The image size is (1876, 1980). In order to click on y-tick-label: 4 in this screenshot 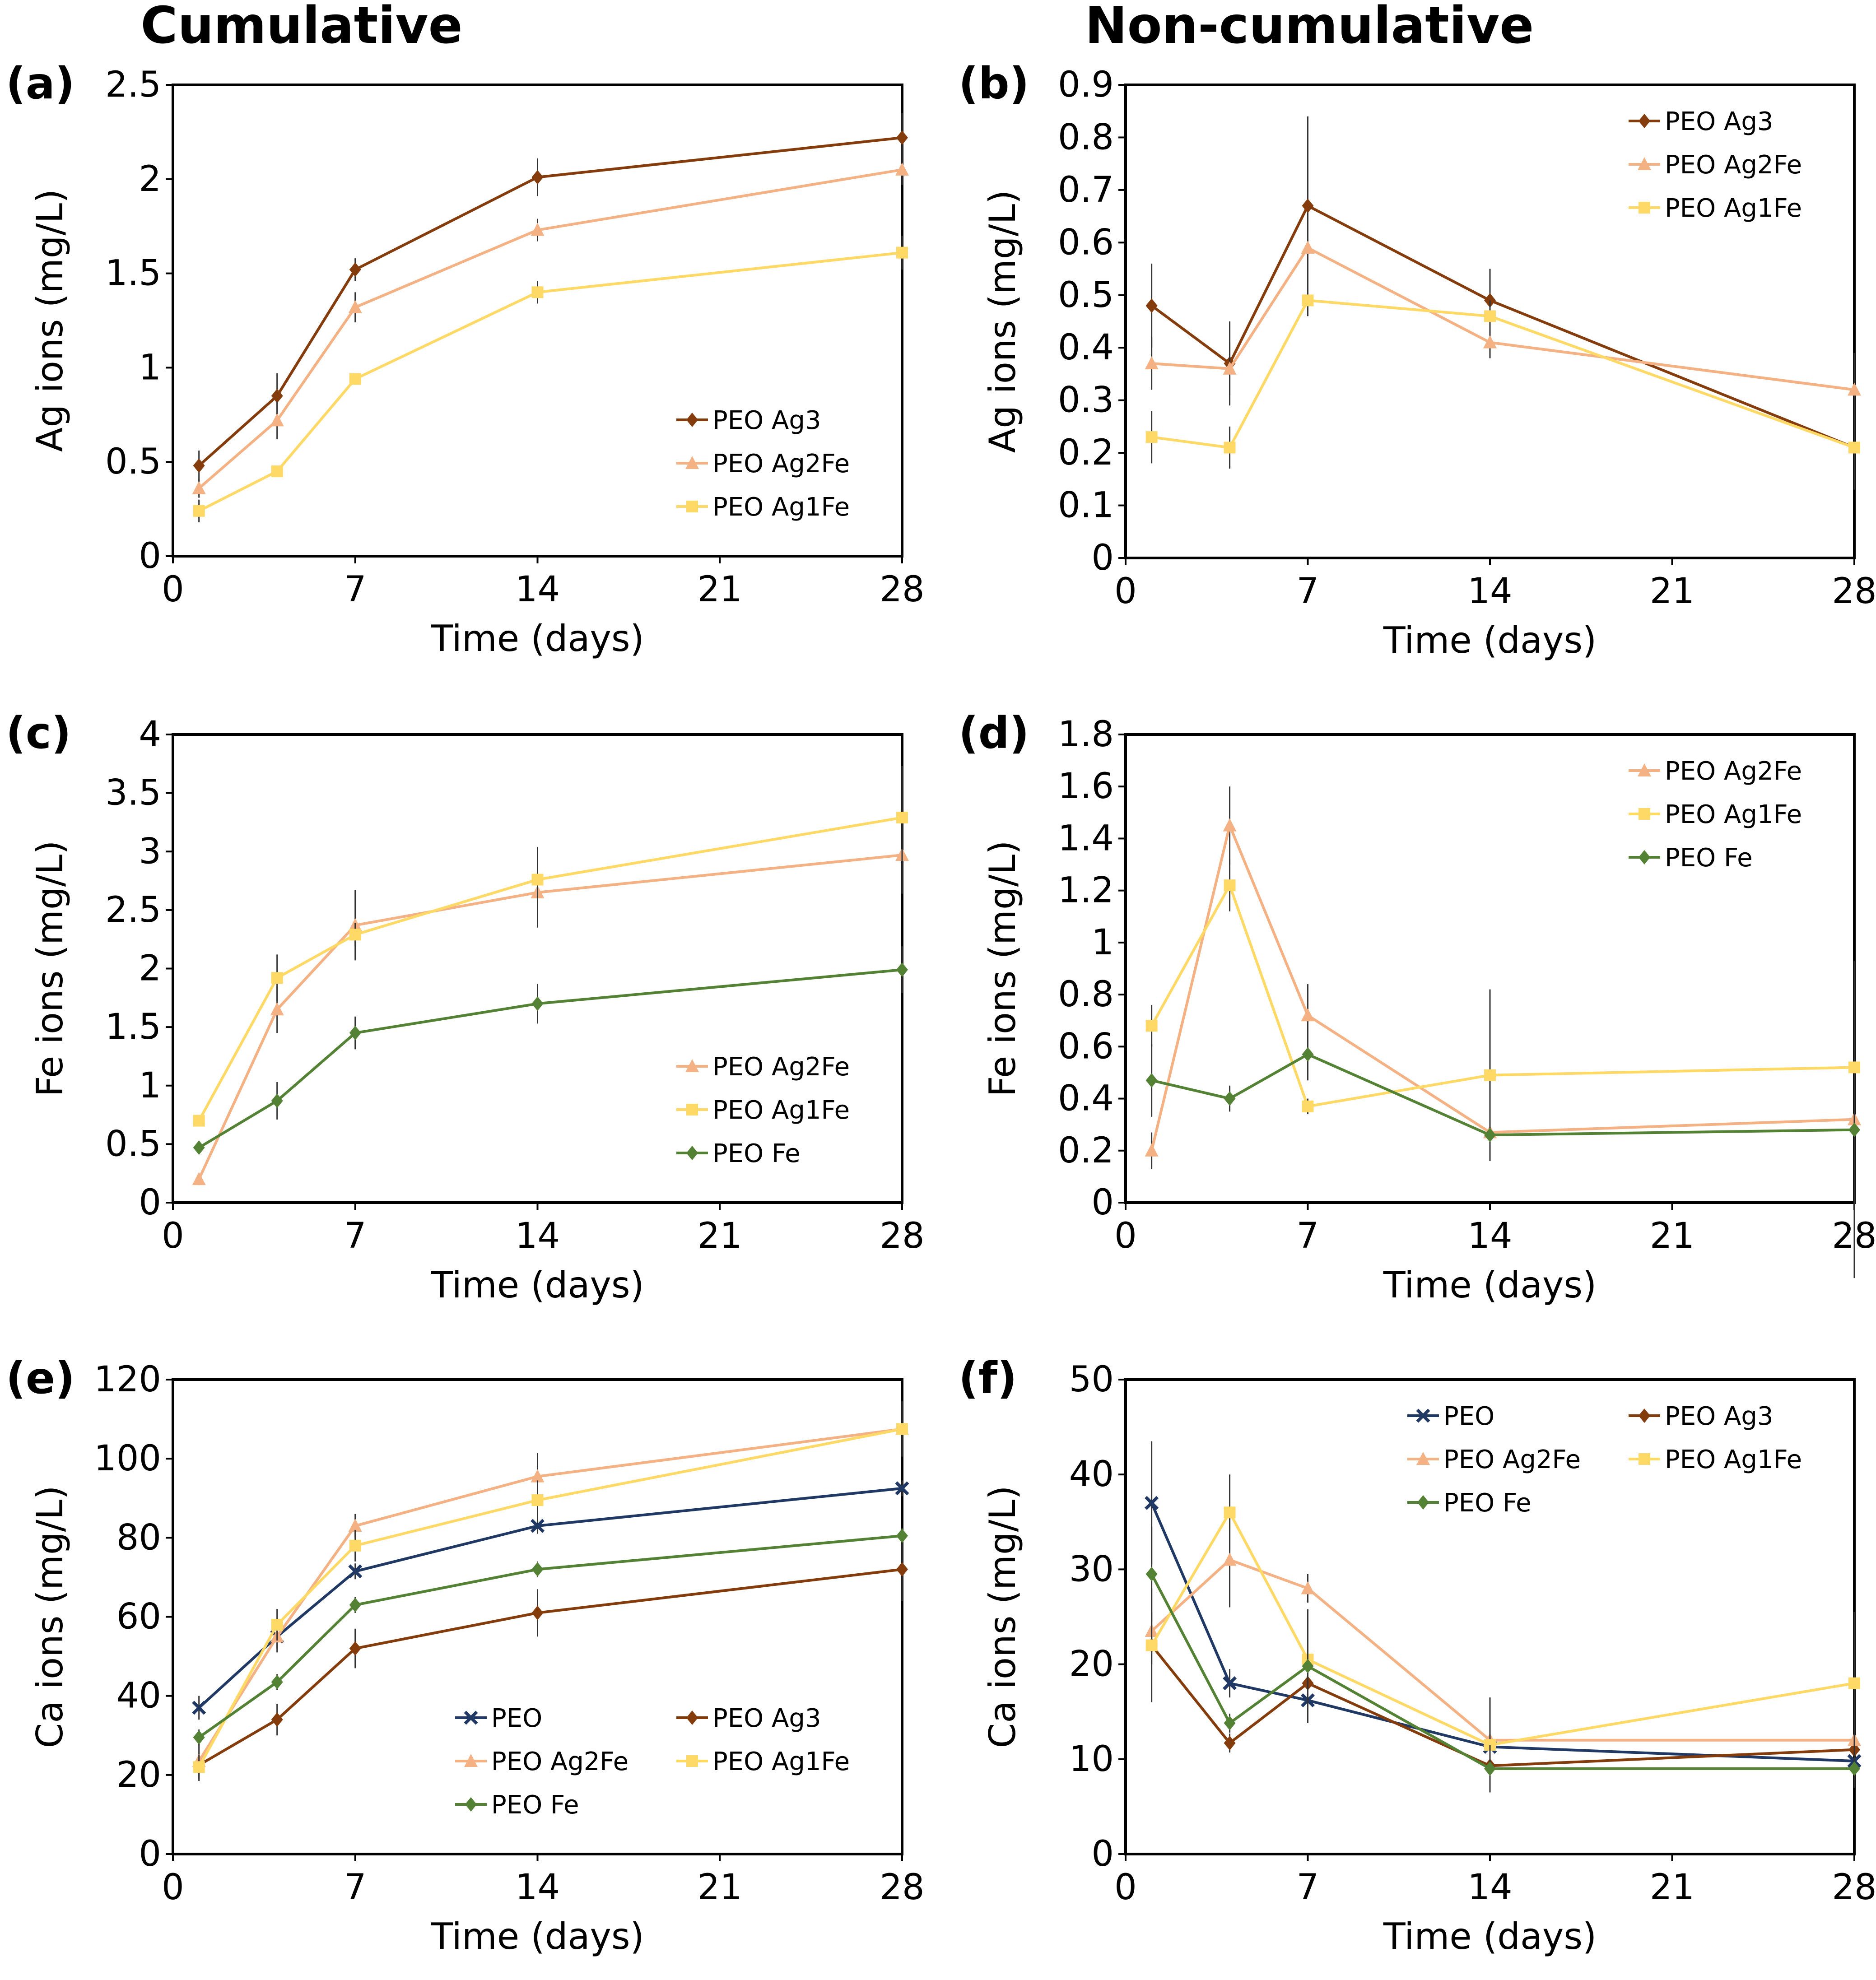, I will do `click(150, 735)`.